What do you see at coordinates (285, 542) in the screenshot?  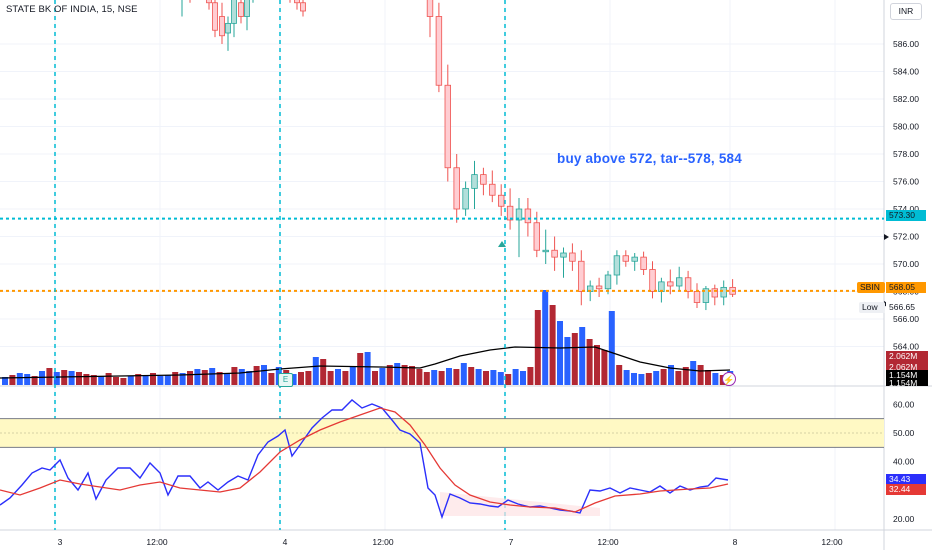 I see `time-label-2: 4` at bounding box center [285, 542].